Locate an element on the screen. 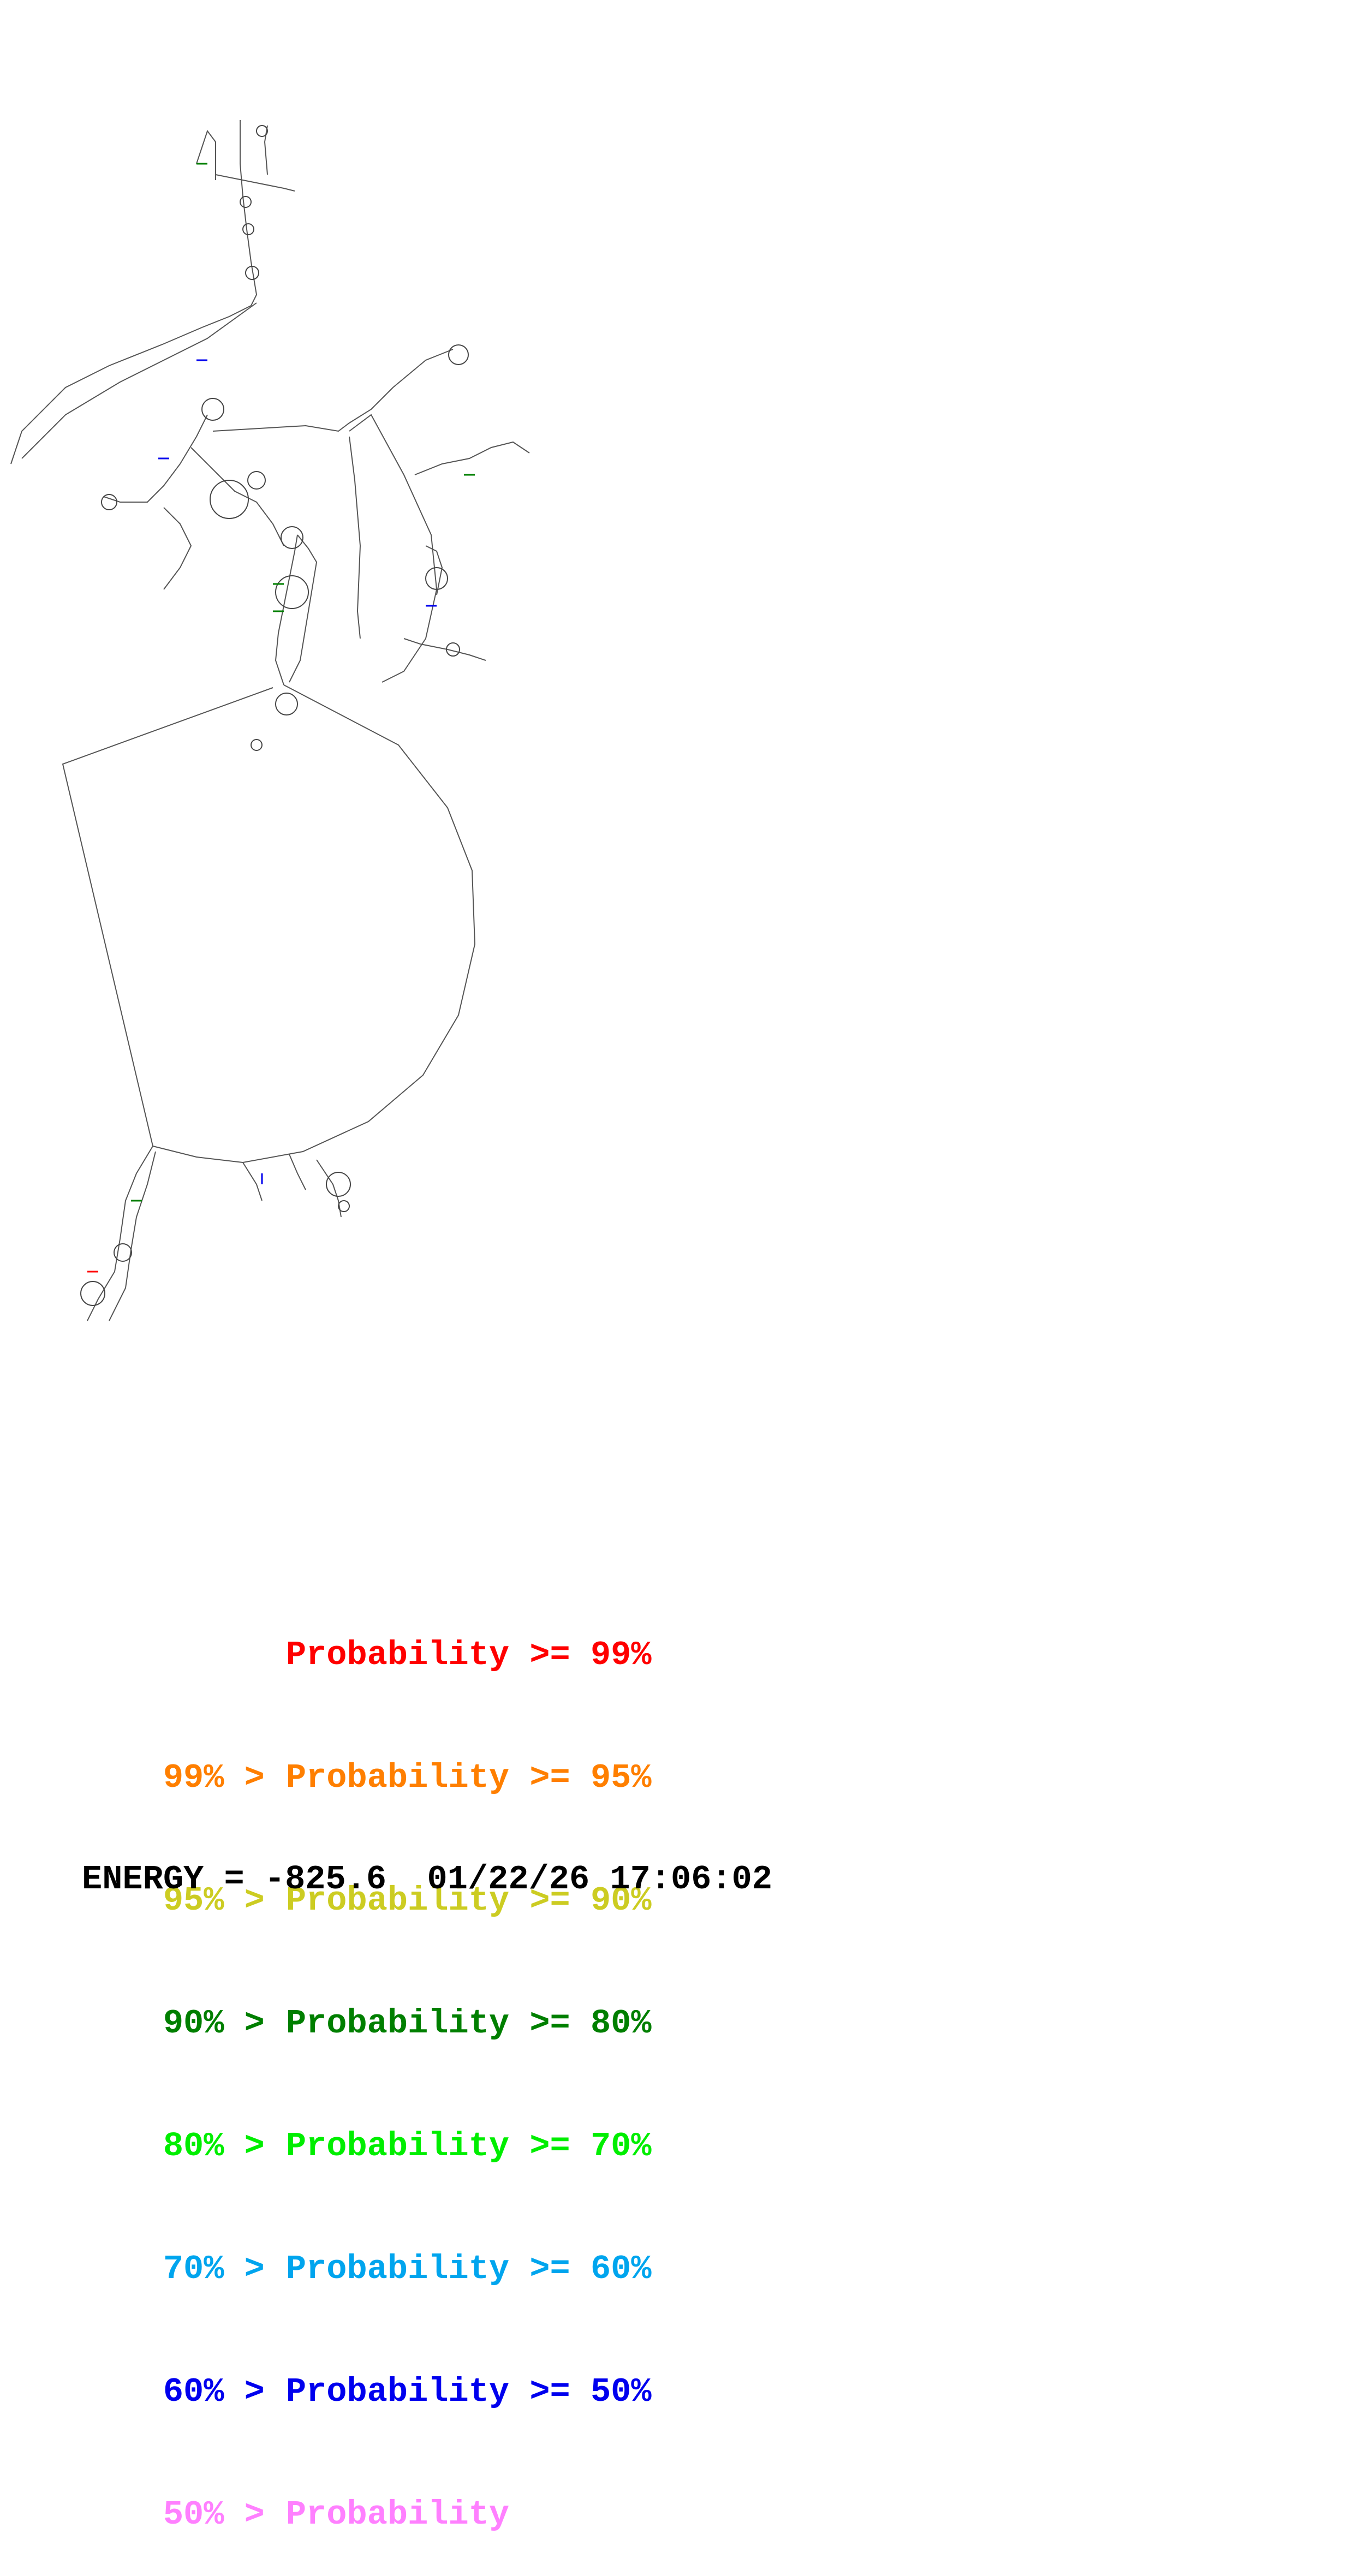  legend-prefix: 80% > is located at coordinates (214, 2146).